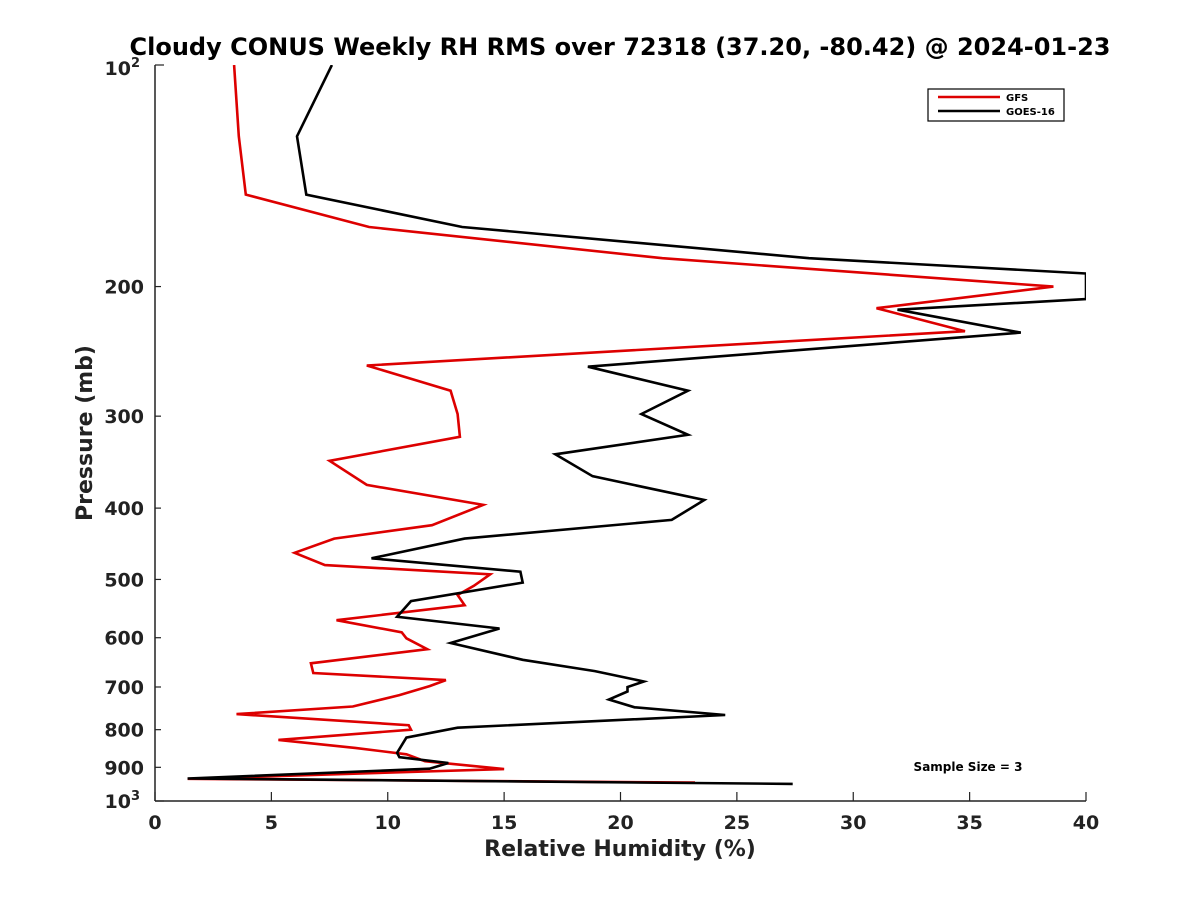  I want to click on y-tick-label: 400, so click(124, 509).